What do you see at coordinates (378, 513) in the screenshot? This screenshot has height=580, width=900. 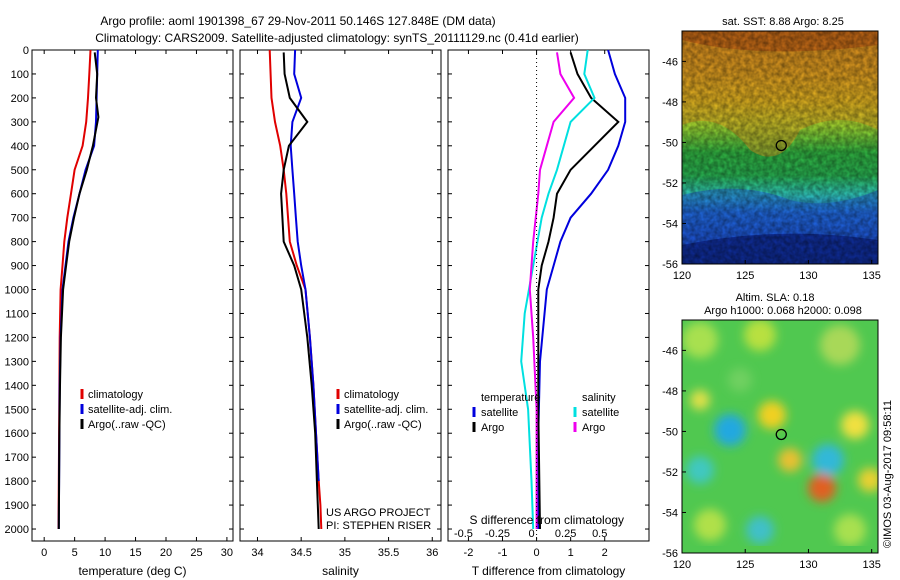 I see `credit-project: US ARGO PROJECT` at bounding box center [378, 513].